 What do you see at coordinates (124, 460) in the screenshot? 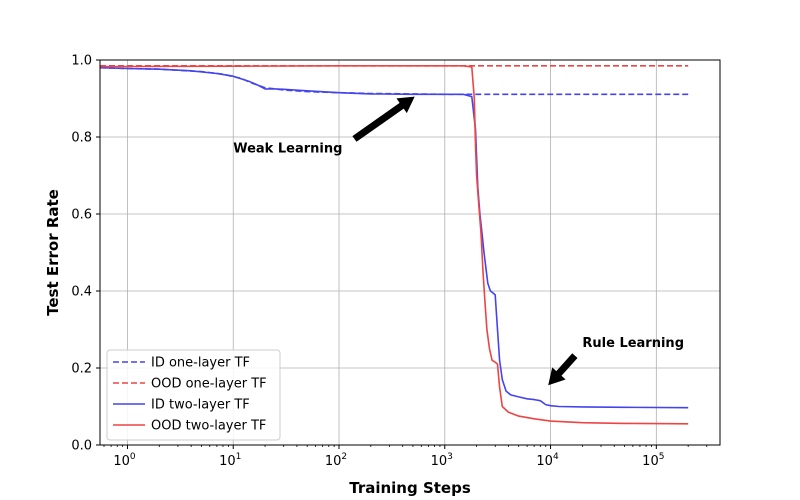
I see `x-tick-label: 10⁰` at bounding box center [124, 460].